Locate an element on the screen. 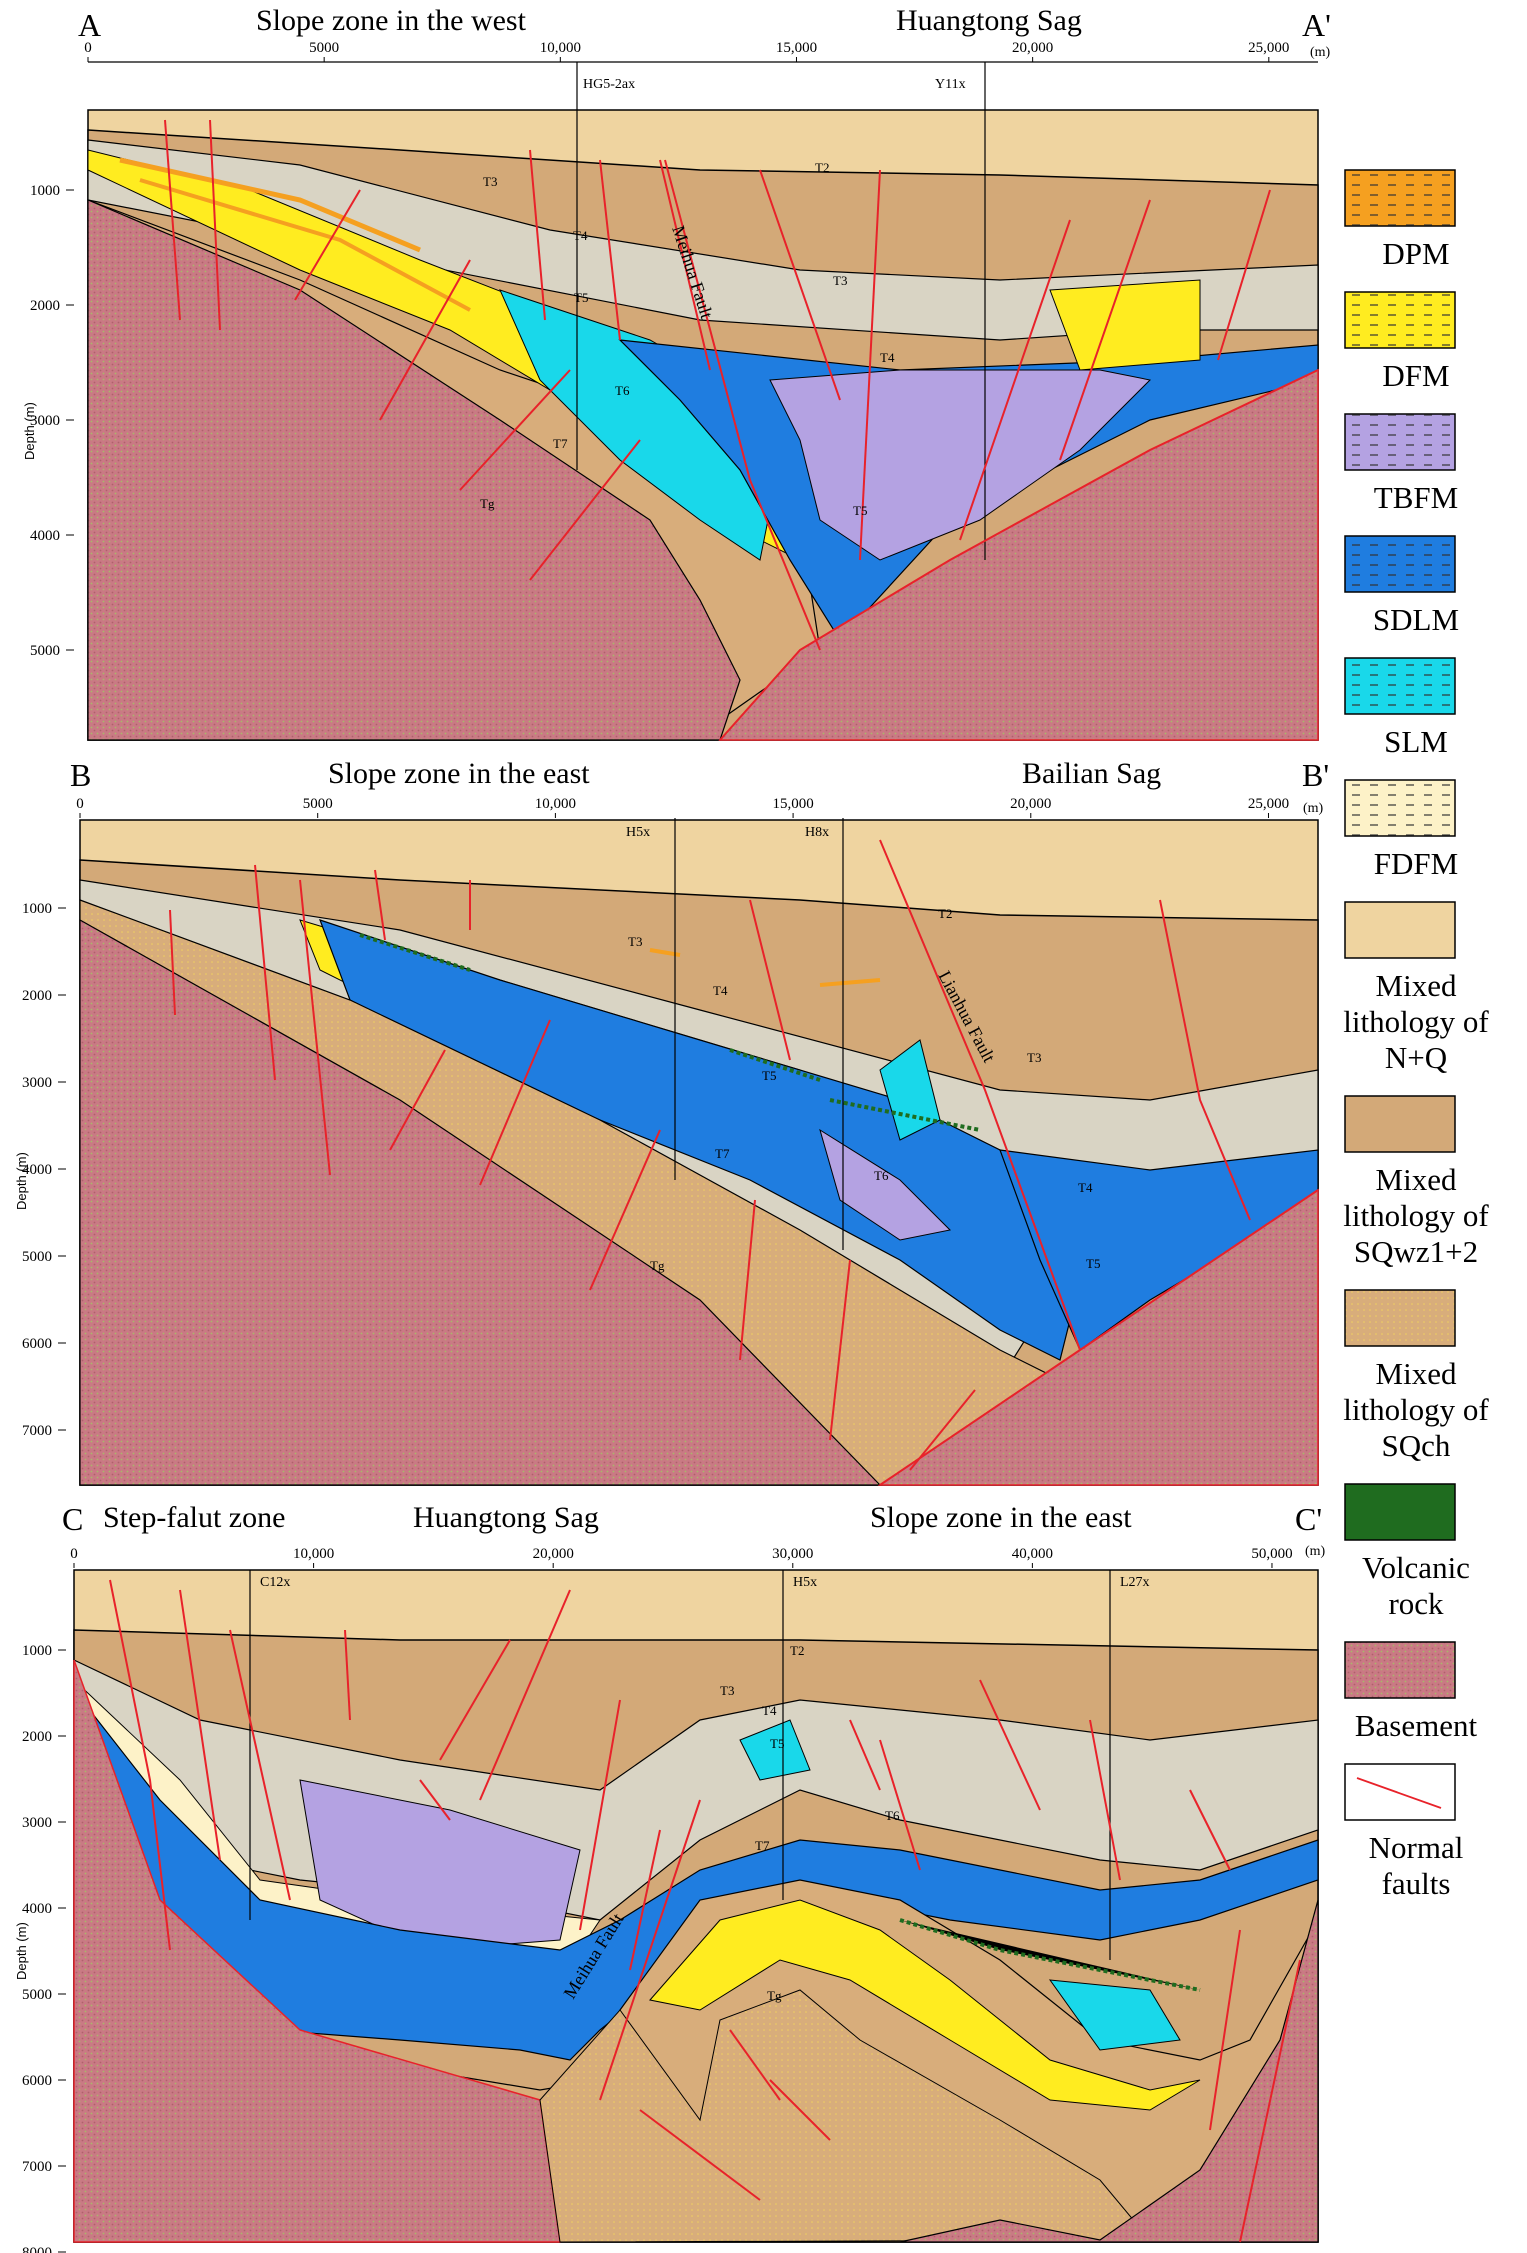 The width and height of the screenshot is (1527, 2253). section-c-right-title: Slope zone in the east is located at coordinates (1001, 1517).